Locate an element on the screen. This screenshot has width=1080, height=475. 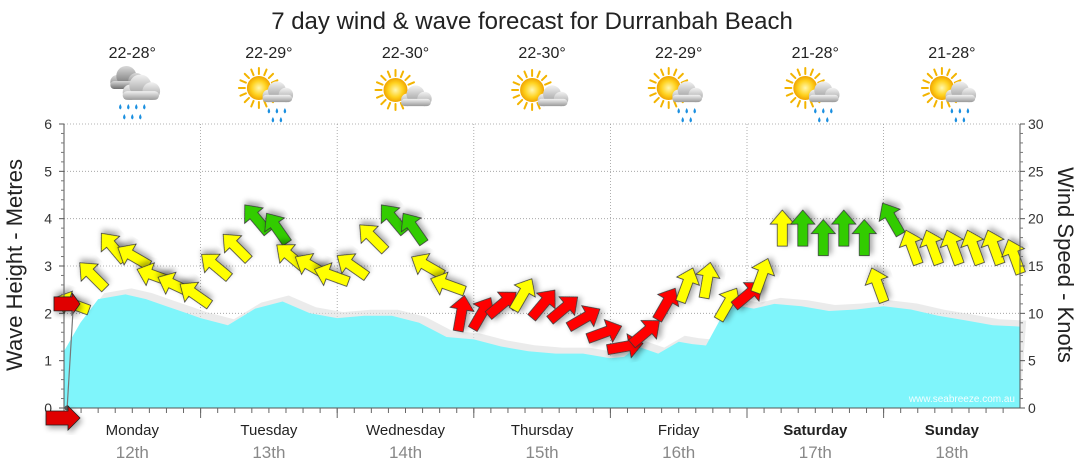
day-date-label: 14th is located at coordinates (405, 452).